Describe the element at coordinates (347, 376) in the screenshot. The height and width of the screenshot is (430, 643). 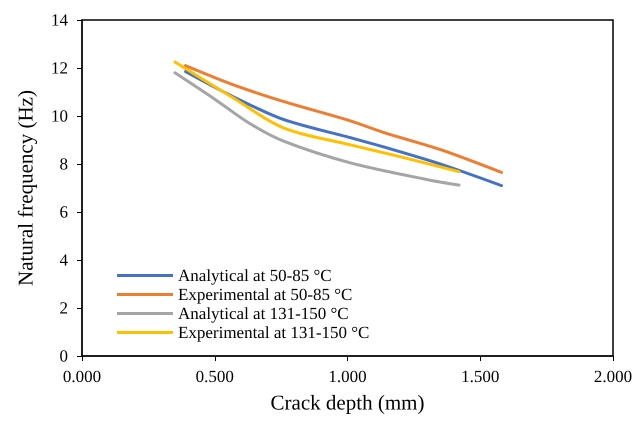
I see `x-tick-label: 1.000` at that location.